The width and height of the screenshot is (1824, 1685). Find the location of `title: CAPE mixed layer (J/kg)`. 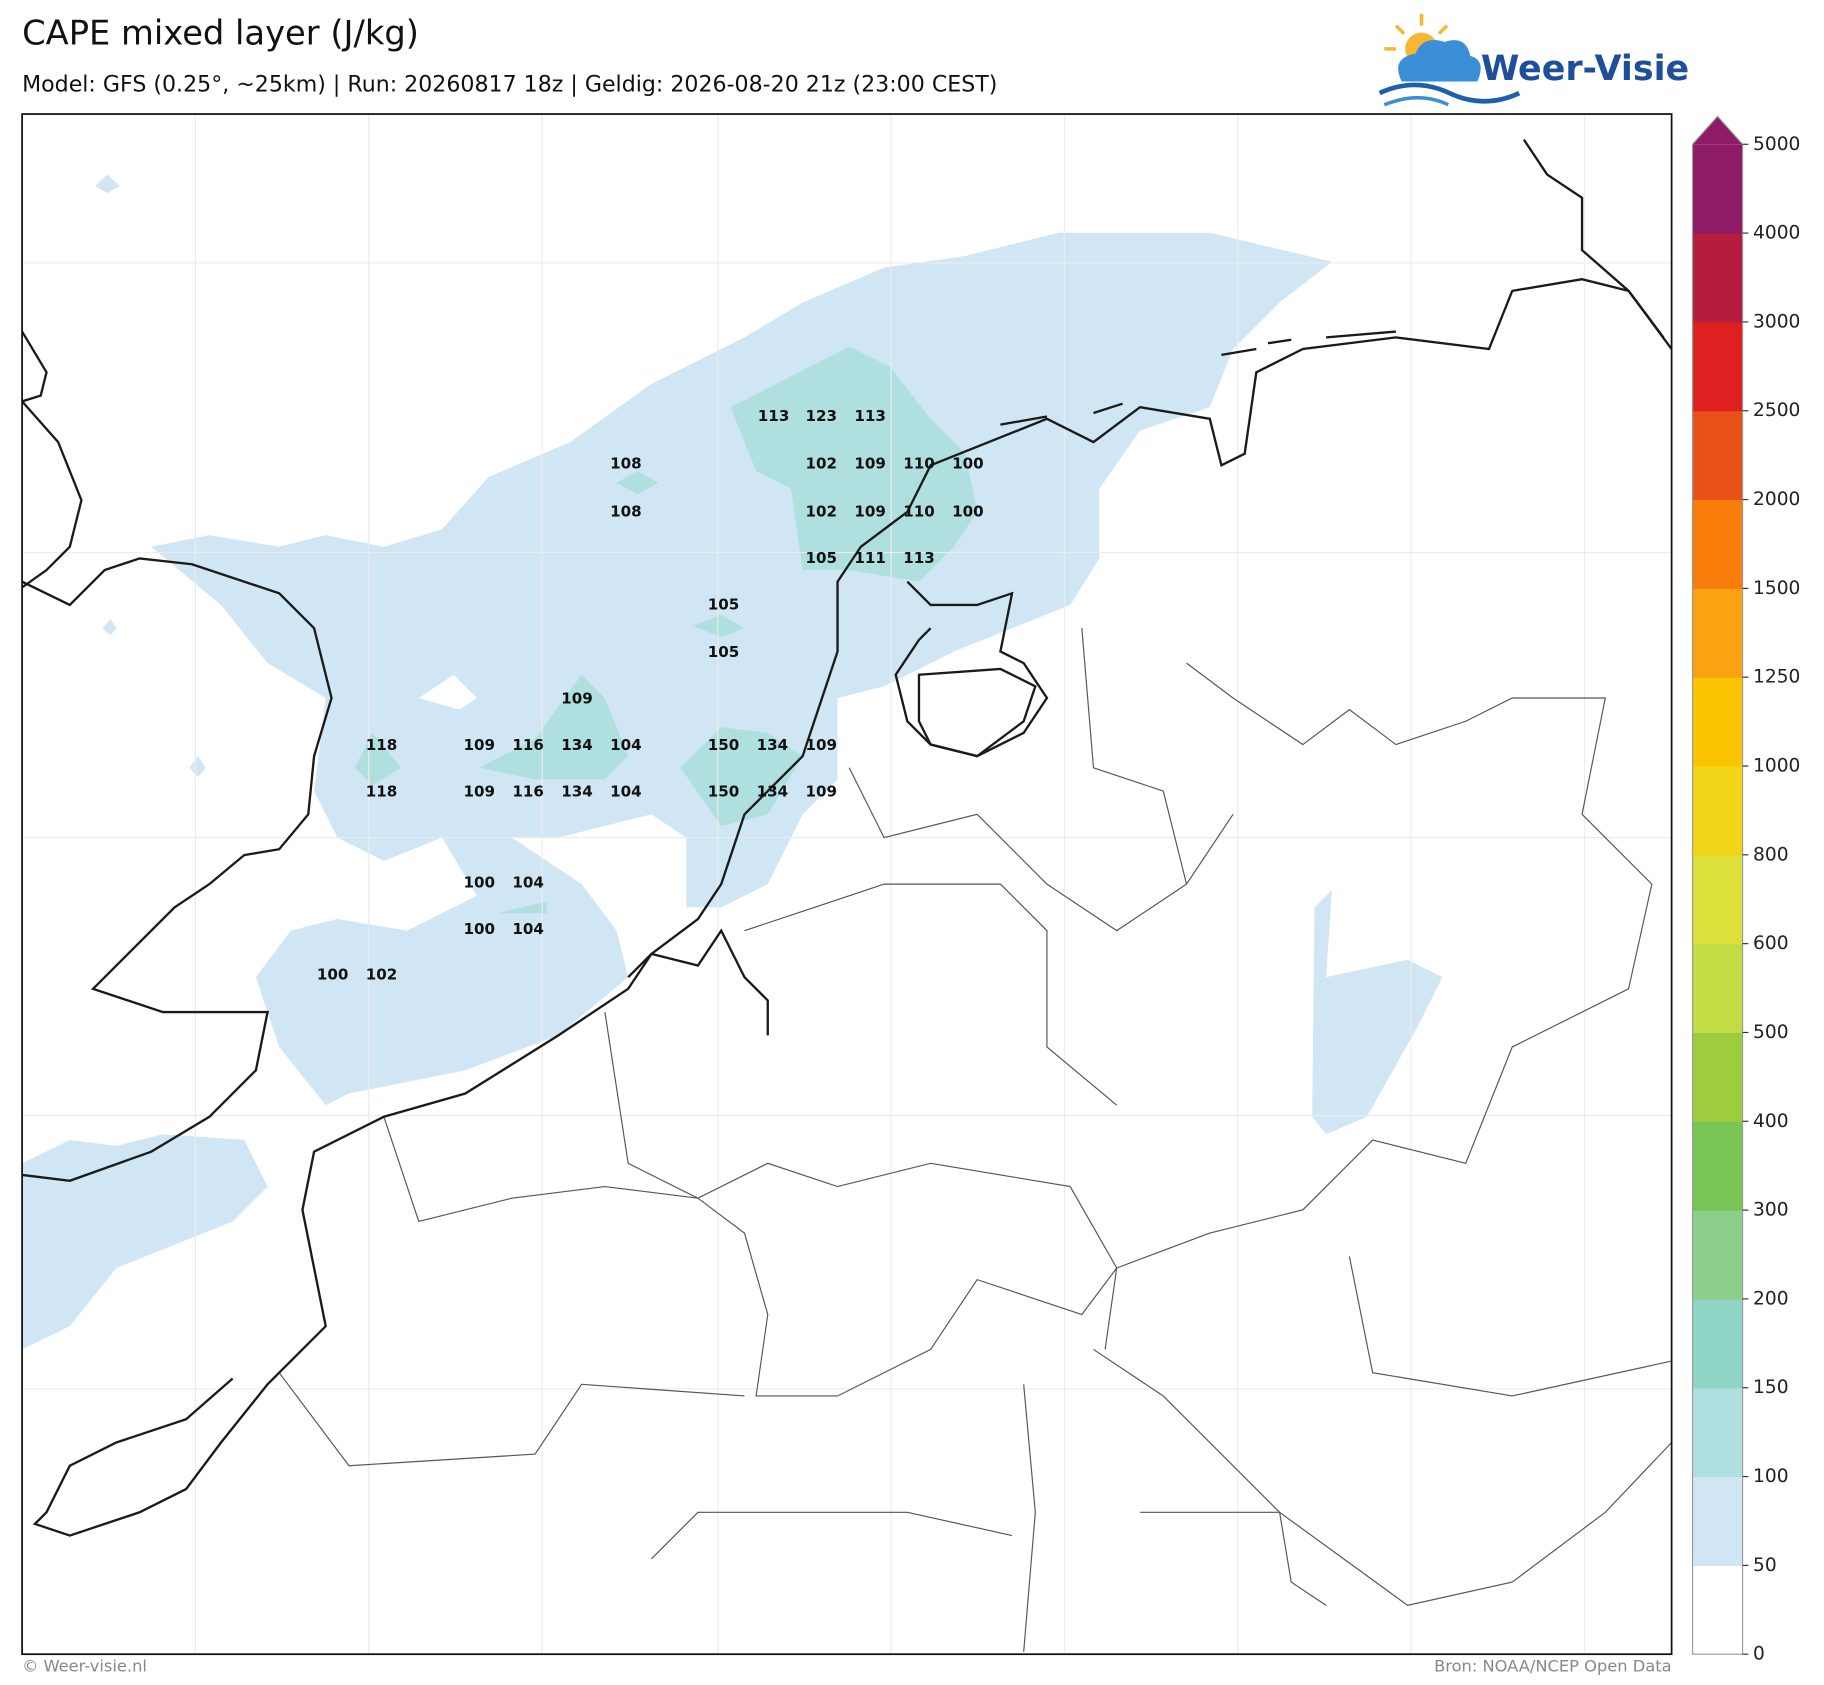

title: CAPE mixed layer (J/kg) is located at coordinates (220, 32).